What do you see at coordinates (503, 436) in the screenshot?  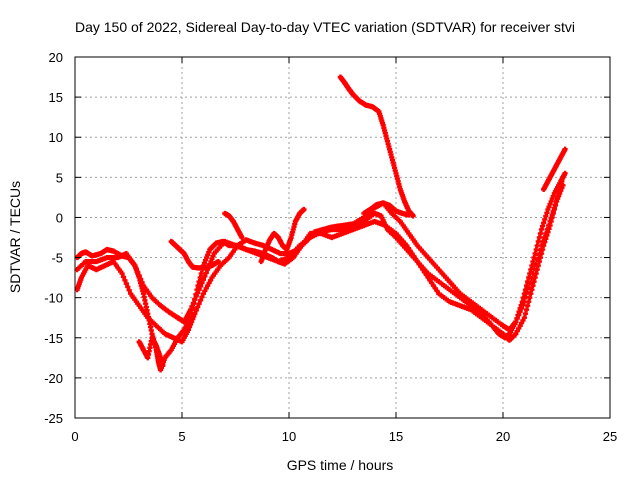 I see `x-tick-label: 20` at bounding box center [503, 436].